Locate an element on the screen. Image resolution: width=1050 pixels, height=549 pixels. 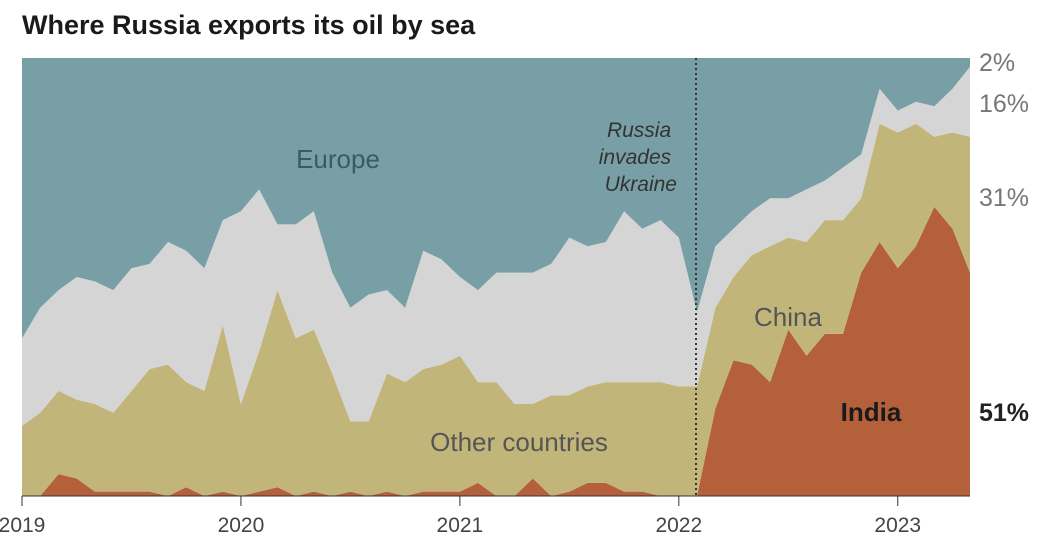
other-countries-end-label: 31% is located at coordinates (1004, 198).